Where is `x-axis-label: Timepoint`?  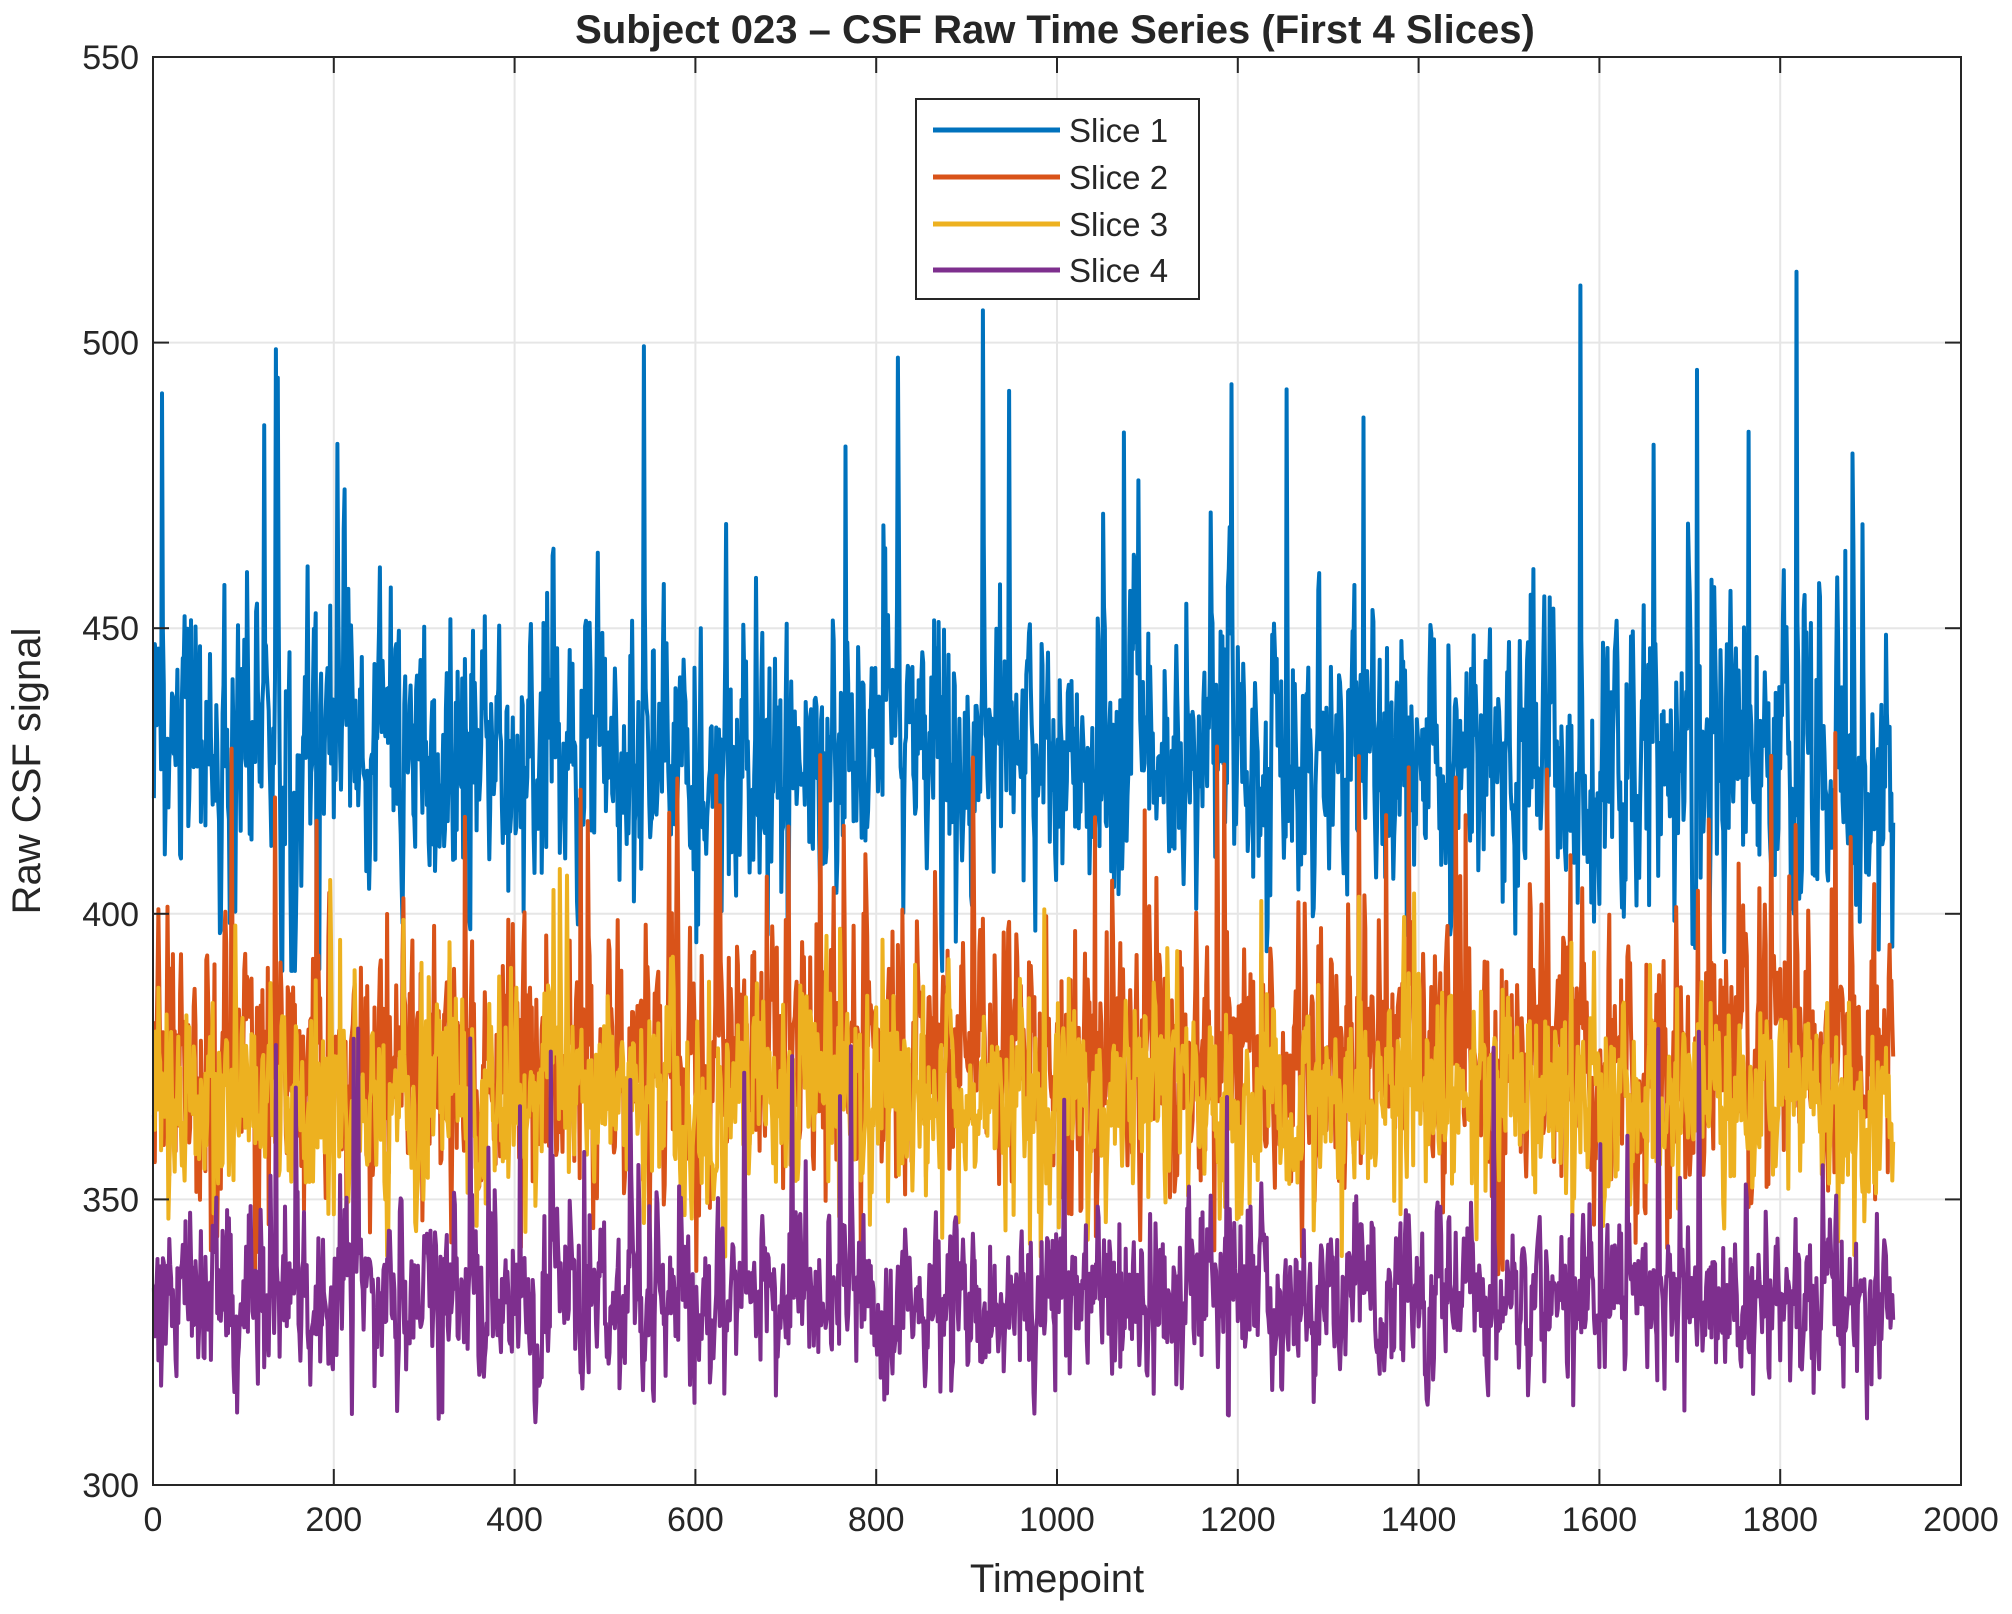
x-axis-label: Timepoint is located at coordinates (1057, 1579).